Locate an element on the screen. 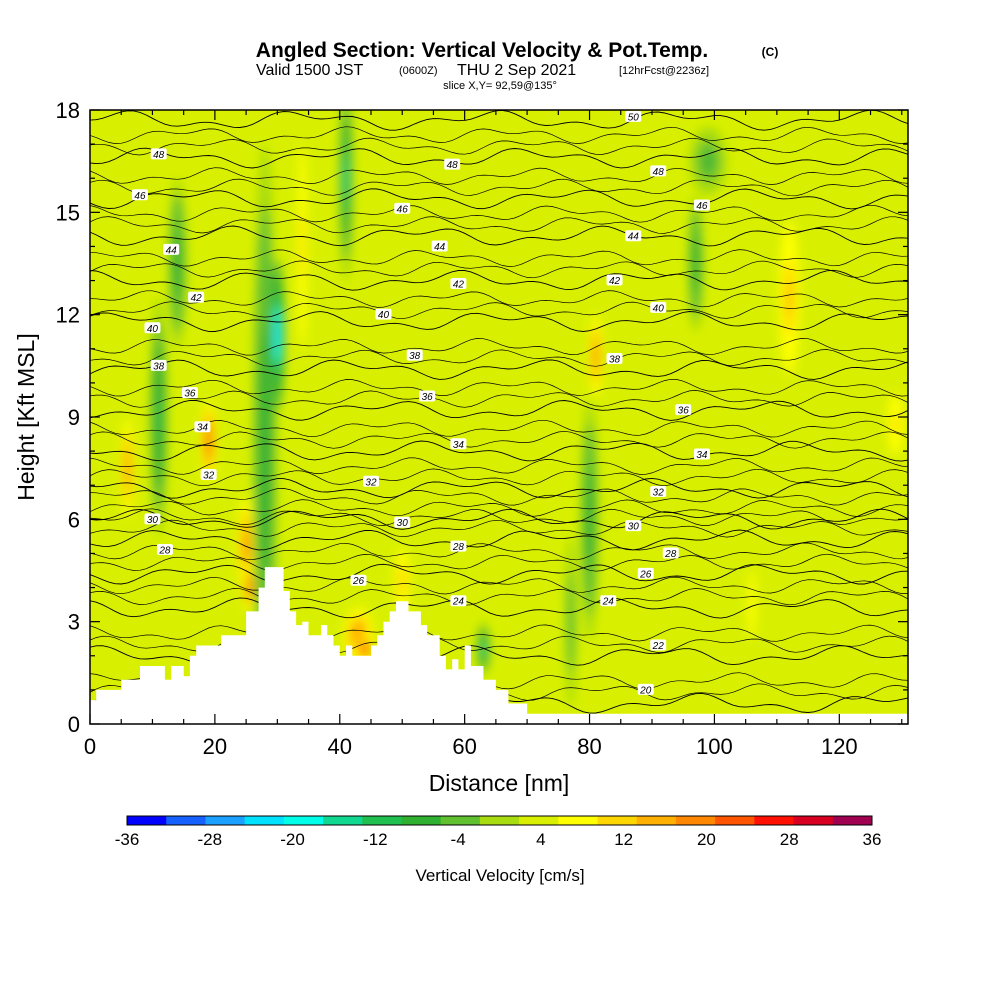 The width and height of the screenshot is (1000, 1000). contour-label: 38 is located at coordinates (414, 355).